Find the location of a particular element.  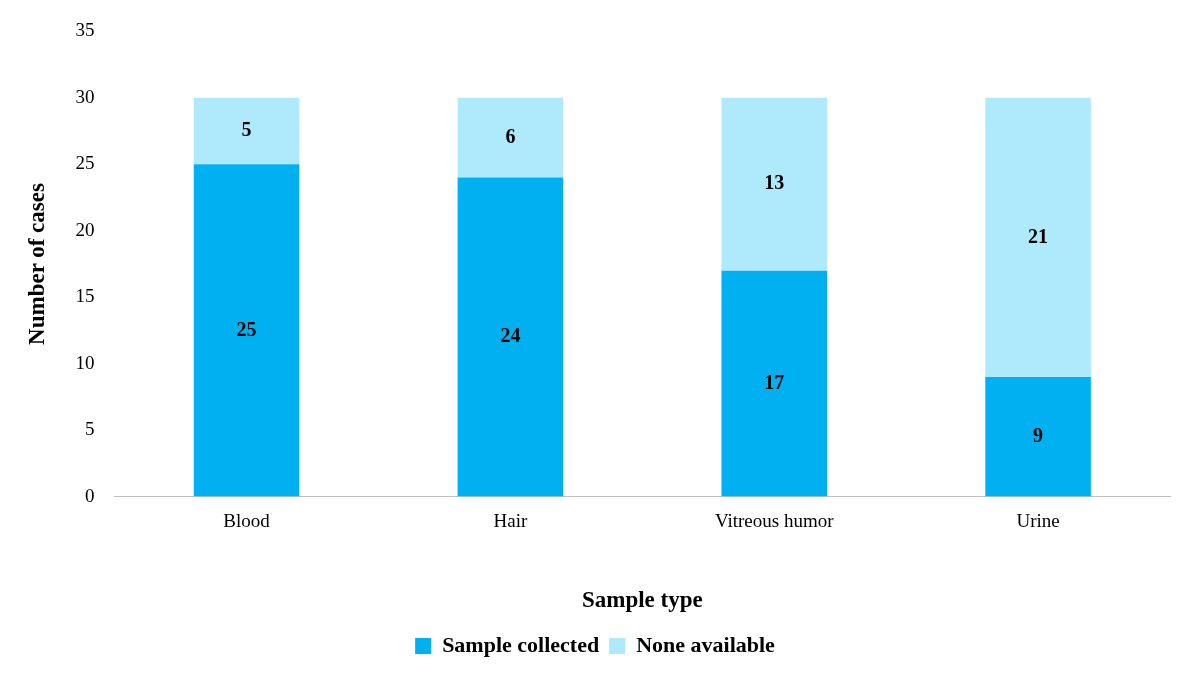

x-axis-title: Sample type is located at coordinates (642, 600).